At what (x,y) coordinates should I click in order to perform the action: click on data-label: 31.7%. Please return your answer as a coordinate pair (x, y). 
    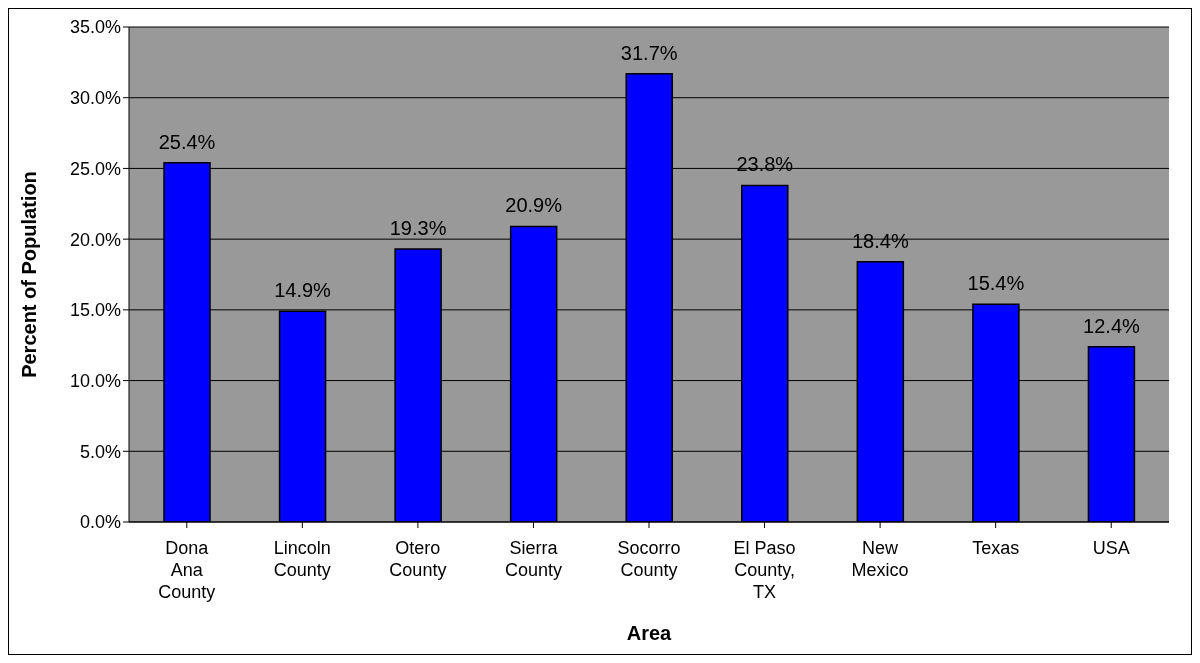
    Looking at the image, I should click on (649, 52).